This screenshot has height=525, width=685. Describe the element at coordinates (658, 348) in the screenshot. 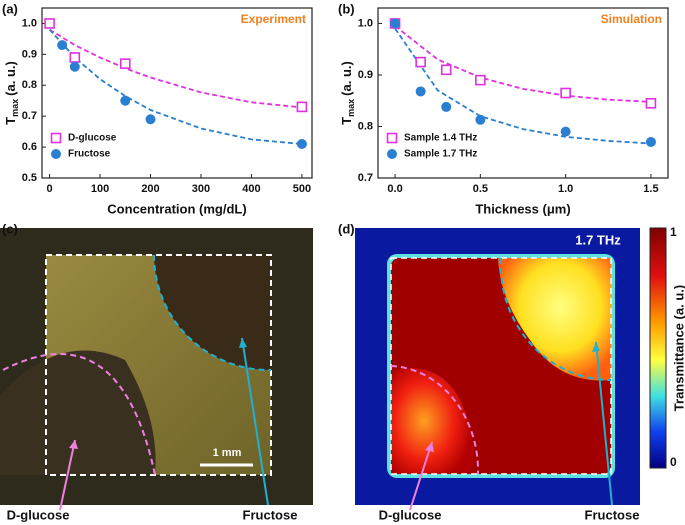

I see `colorbar` at that location.